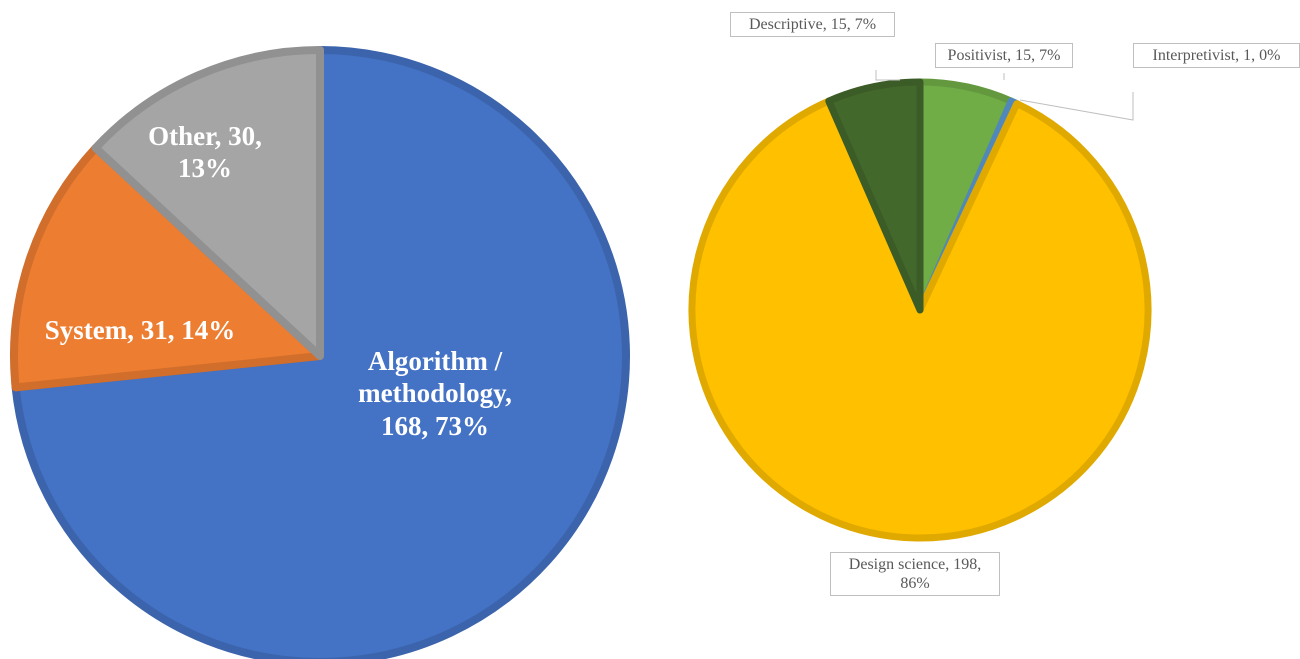  I want to click on category-label: Algorithm / methodology, so click(435, 377).